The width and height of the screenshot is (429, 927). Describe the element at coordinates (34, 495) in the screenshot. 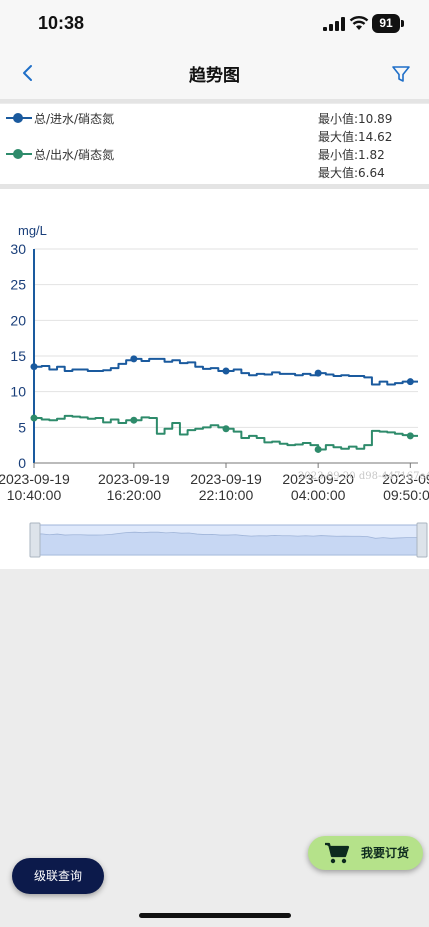

I see `x-tick-time: 10:40:00` at that location.